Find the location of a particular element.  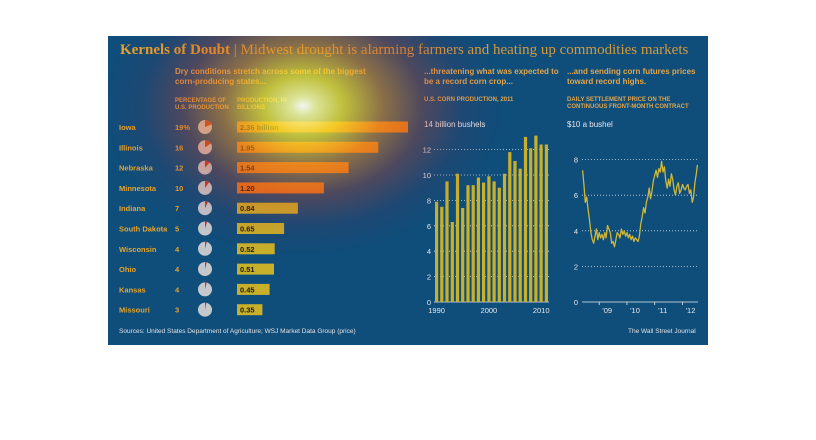

futures-x-tick: '11 is located at coordinates (662, 310).